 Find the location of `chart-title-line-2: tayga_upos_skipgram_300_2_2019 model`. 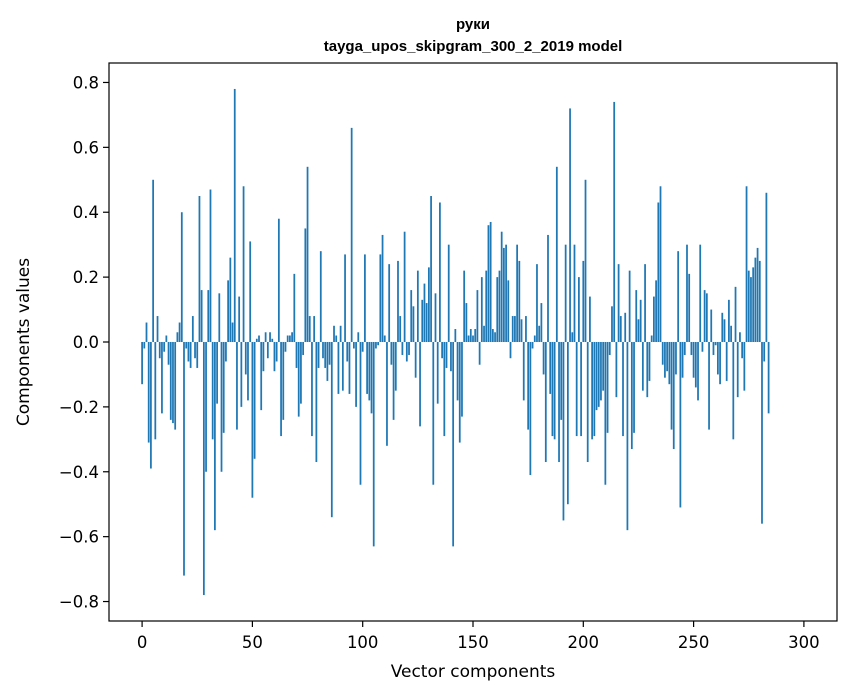

chart-title-line-2: tayga_upos_skipgram_300_2_2019 model is located at coordinates (473, 46).